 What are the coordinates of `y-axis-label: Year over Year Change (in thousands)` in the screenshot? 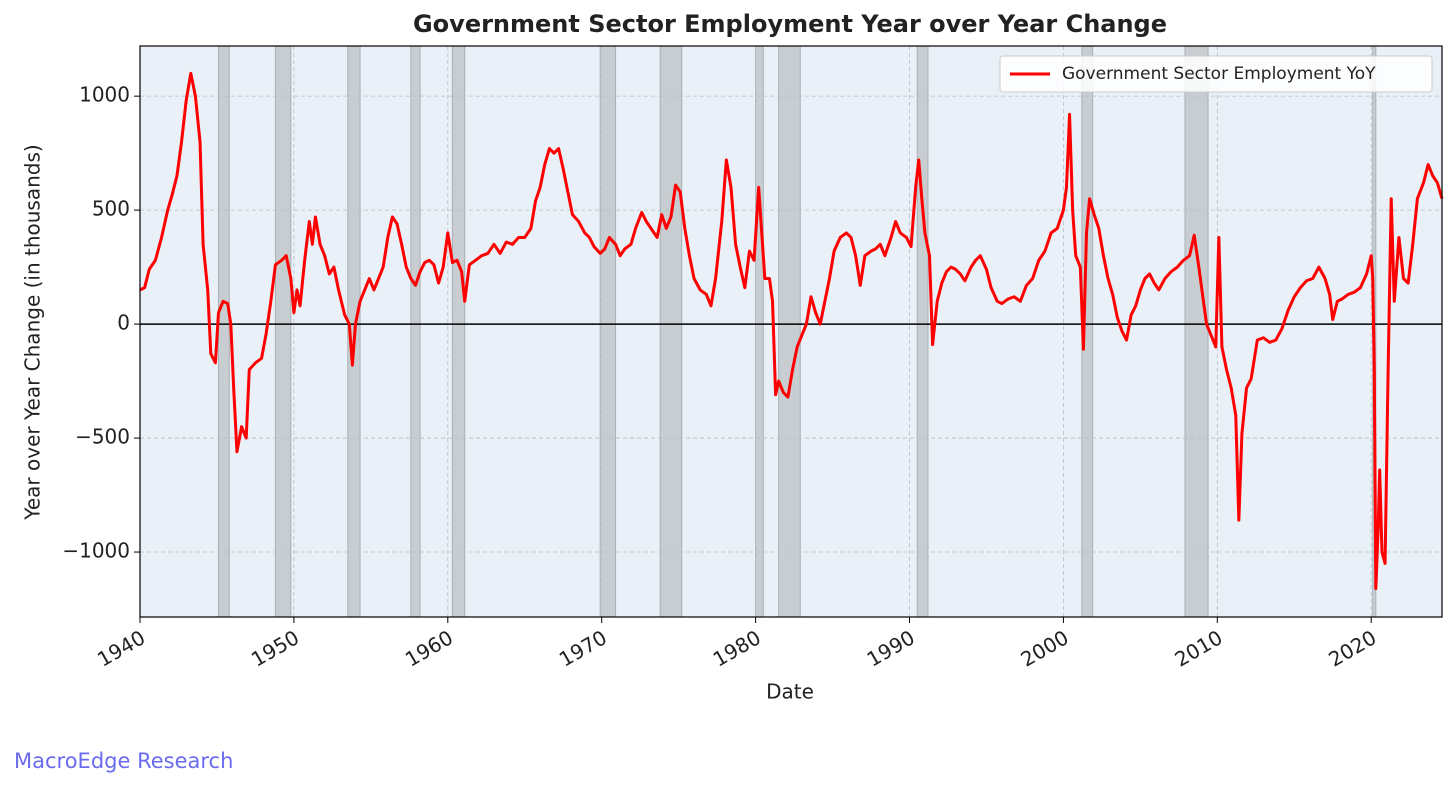 It's located at (33, 332).